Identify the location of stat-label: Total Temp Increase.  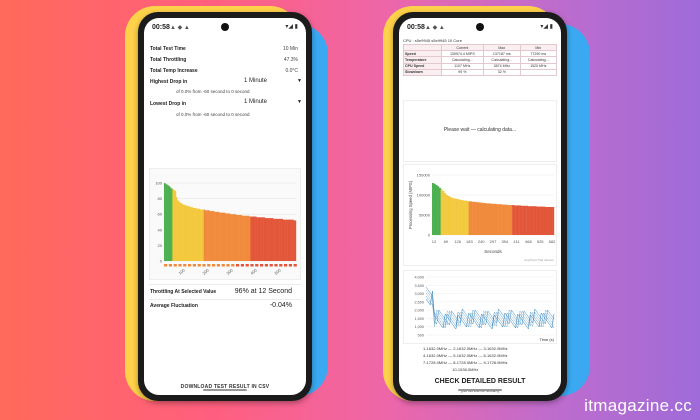
(174, 71).